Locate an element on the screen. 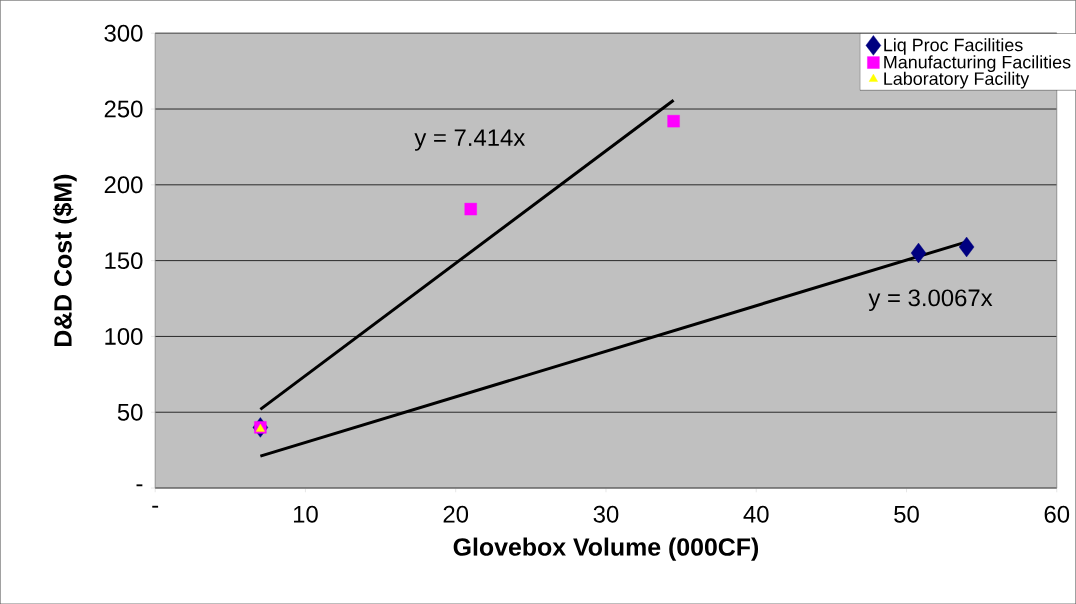  y-tick-label: - is located at coordinates (139, 485).